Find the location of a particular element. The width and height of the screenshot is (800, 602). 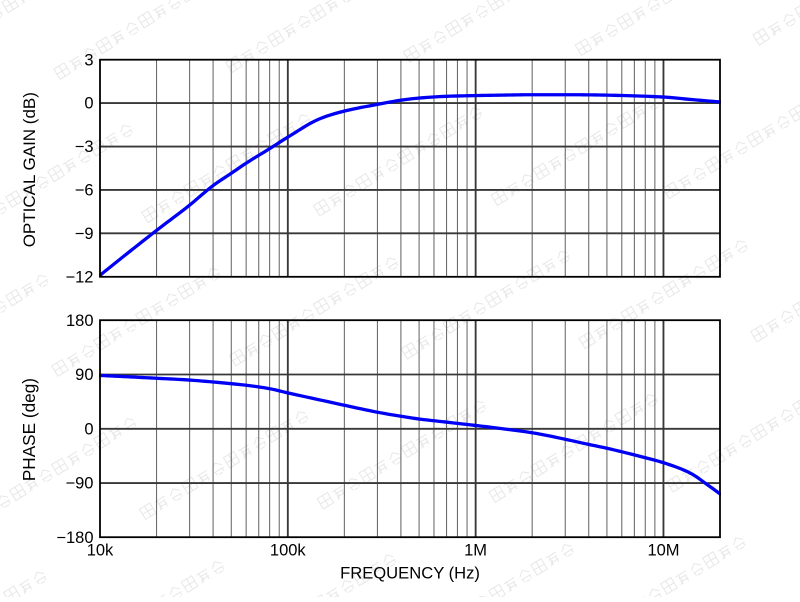

svg-text: 180 is located at coordinates (80, 321).